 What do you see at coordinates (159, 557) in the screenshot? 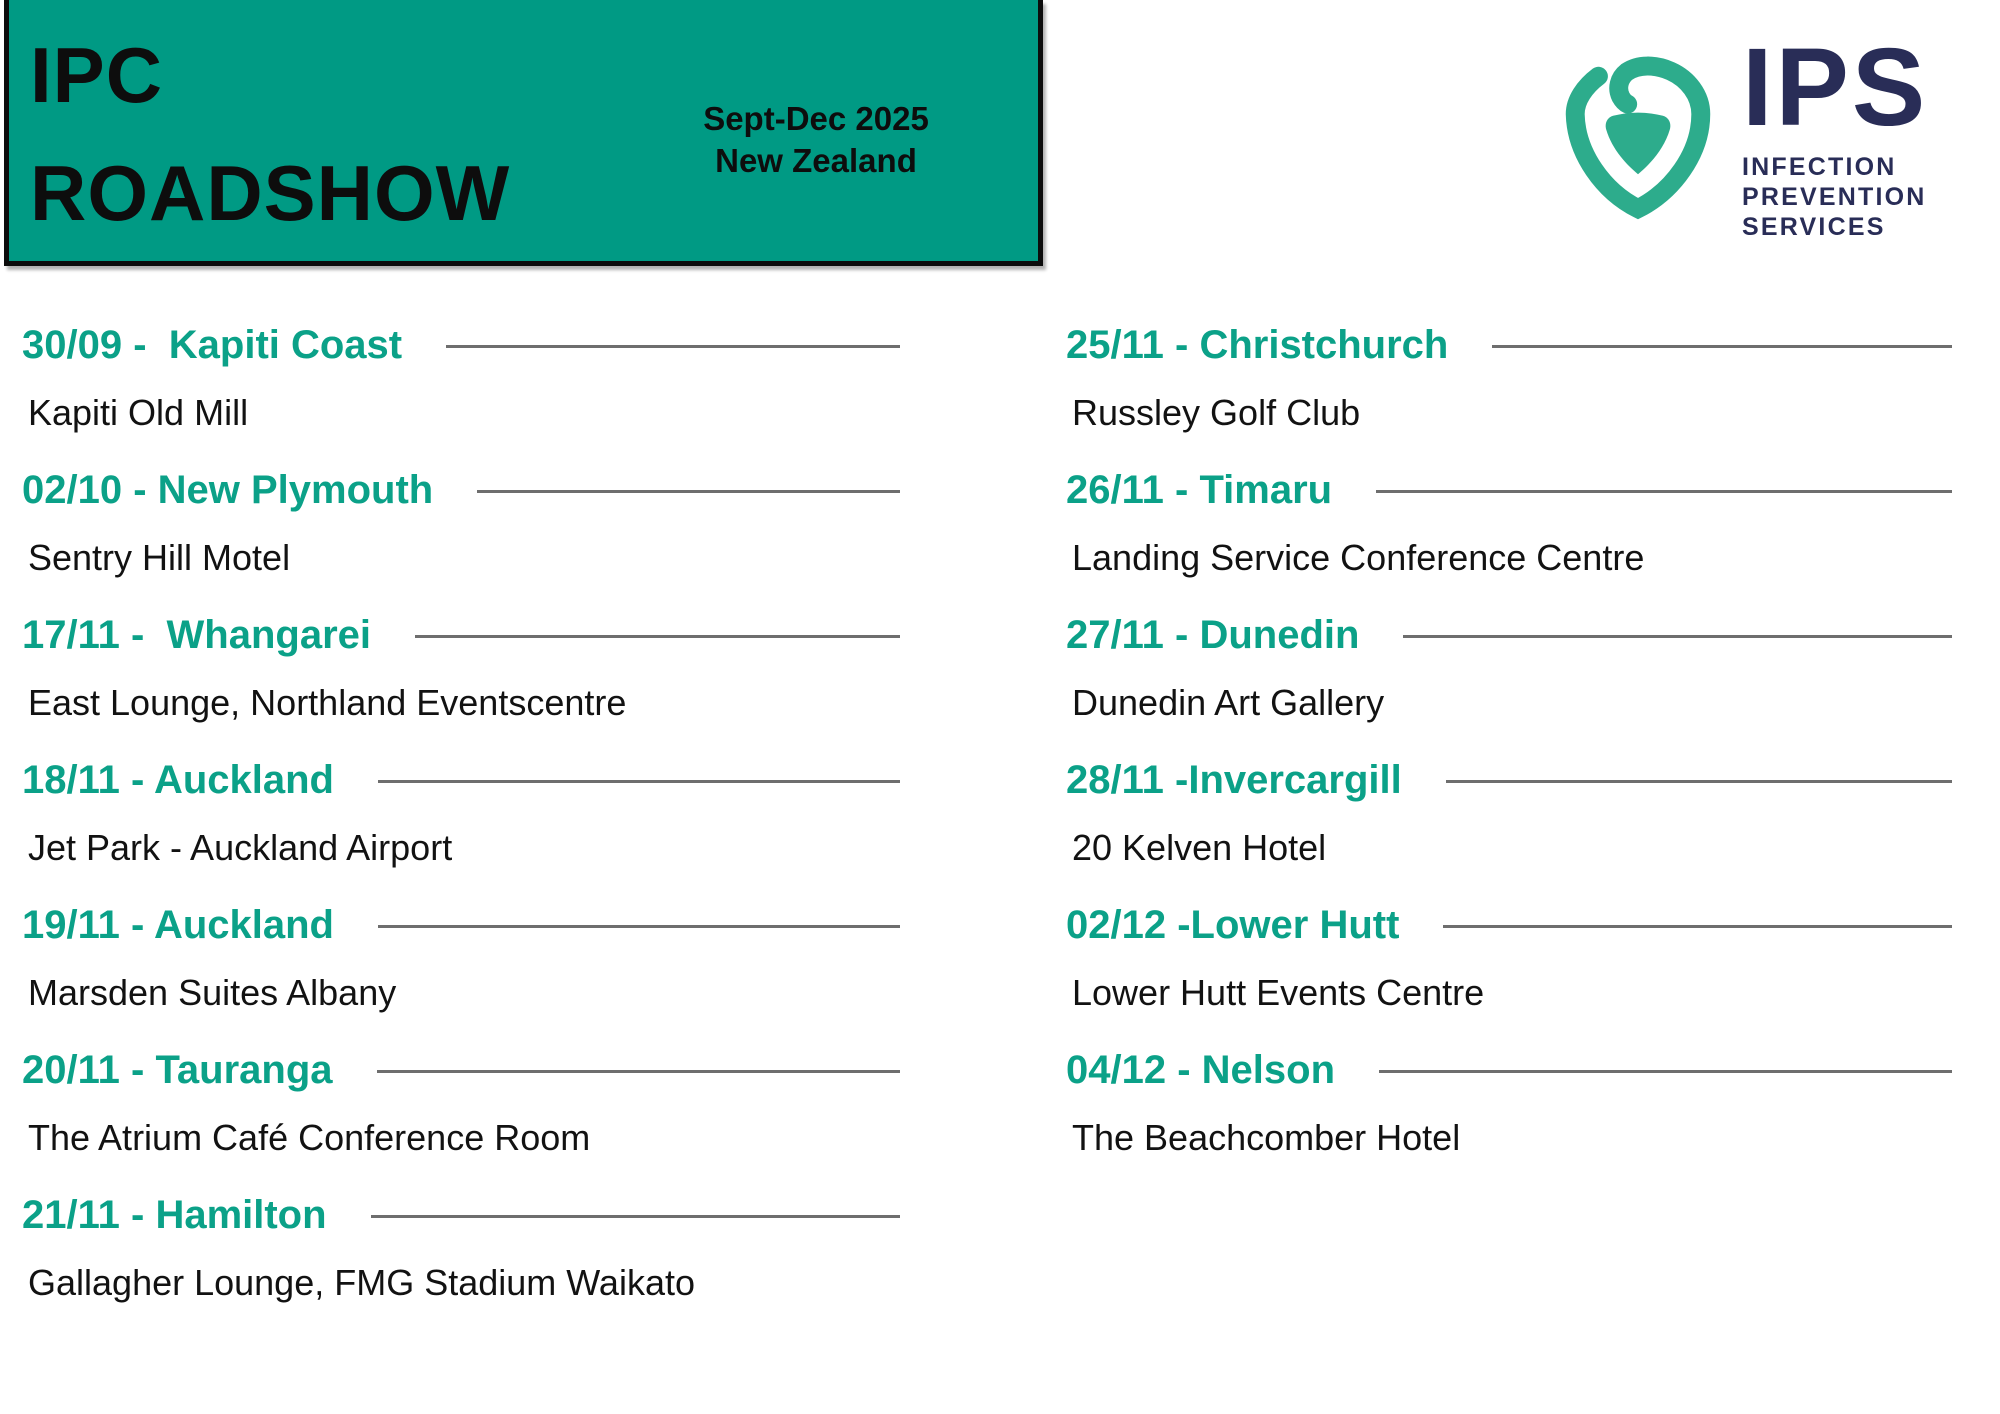
I see `event-venue: Sentry Hill Motel` at bounding box center [159, 557].